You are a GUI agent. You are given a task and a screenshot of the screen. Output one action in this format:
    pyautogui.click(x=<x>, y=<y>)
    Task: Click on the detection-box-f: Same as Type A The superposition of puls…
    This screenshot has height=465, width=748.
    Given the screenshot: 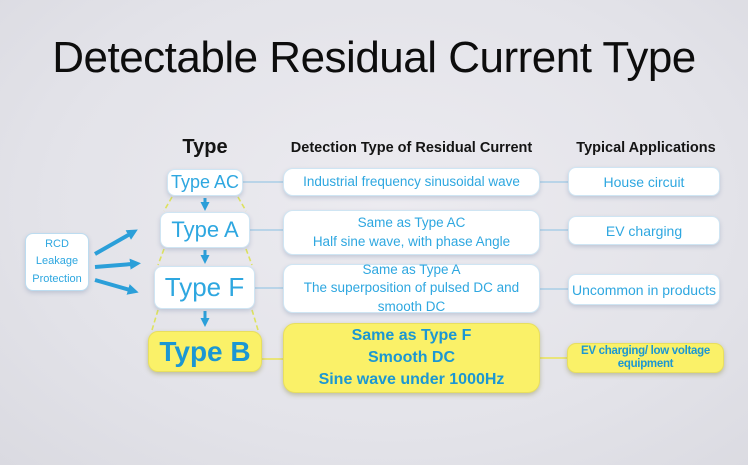 What is the action you would take?
    pyautogui.click(x=411, y=288)
    